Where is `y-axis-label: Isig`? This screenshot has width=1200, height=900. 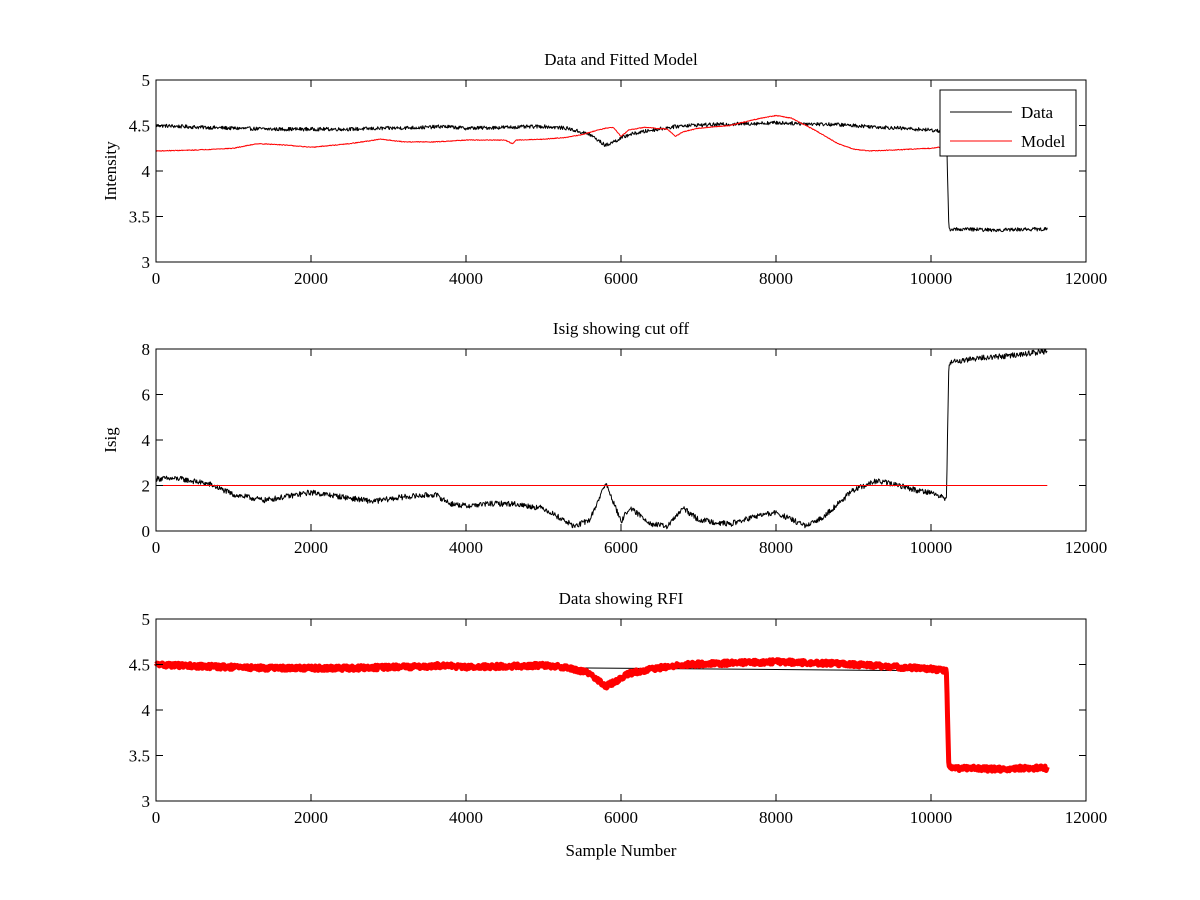 y-axis-label: Isig is located at coordinates (110, 440).